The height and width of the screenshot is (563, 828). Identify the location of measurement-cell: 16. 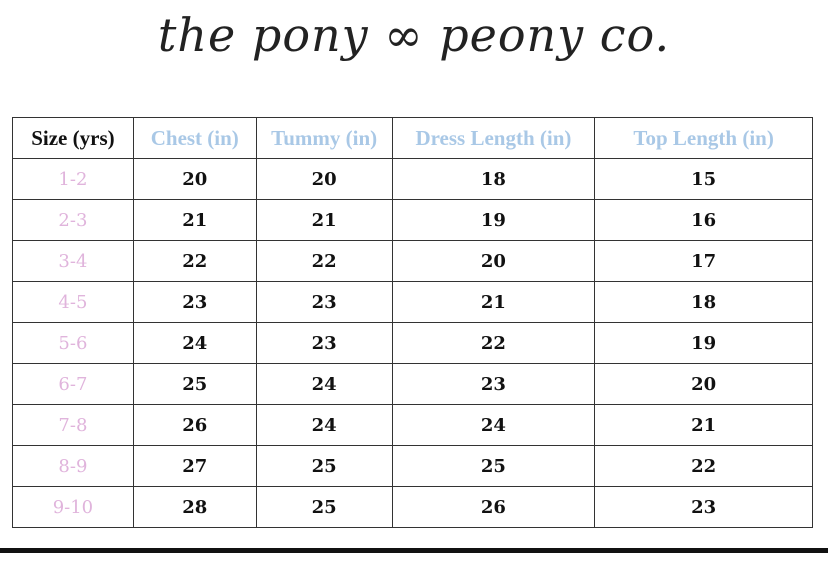
(703, 220).